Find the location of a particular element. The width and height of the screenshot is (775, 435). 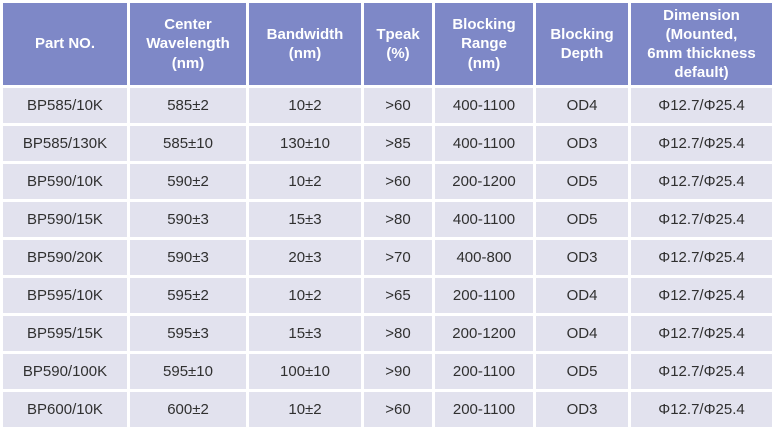

cell-part-no: BP595/15K is located at coordinates (65, 333).